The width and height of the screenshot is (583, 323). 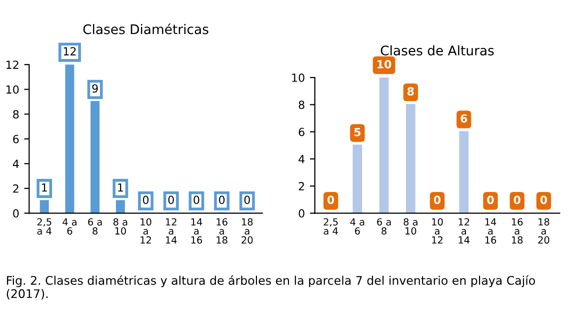 I want to click on chart-title: Clases Diamétricas, so click(x=145, y=28).